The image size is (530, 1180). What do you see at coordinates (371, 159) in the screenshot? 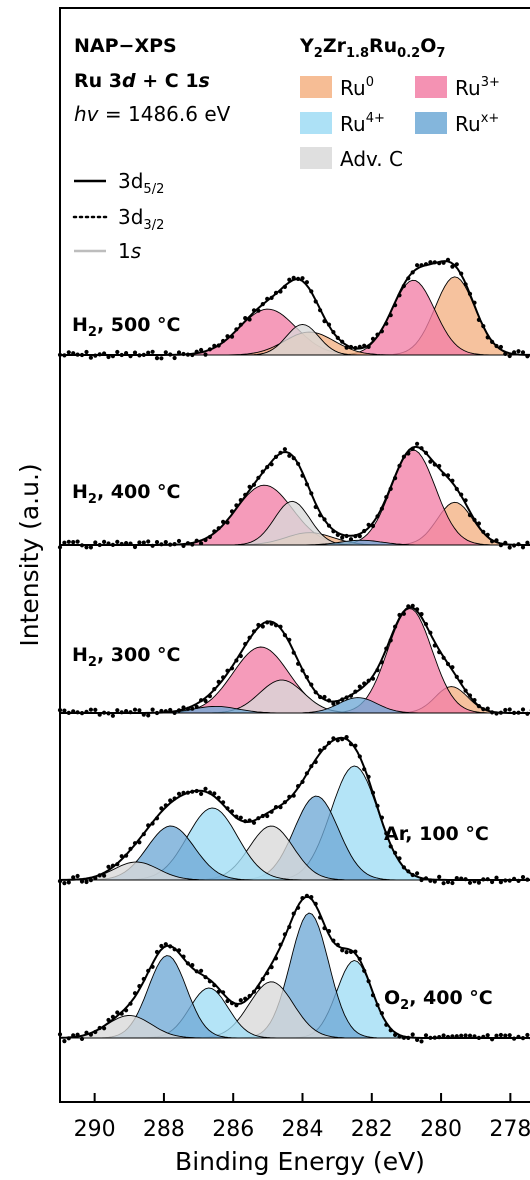
I see `legend-entry-label: Adv. C` at bounding box center [371, 159].